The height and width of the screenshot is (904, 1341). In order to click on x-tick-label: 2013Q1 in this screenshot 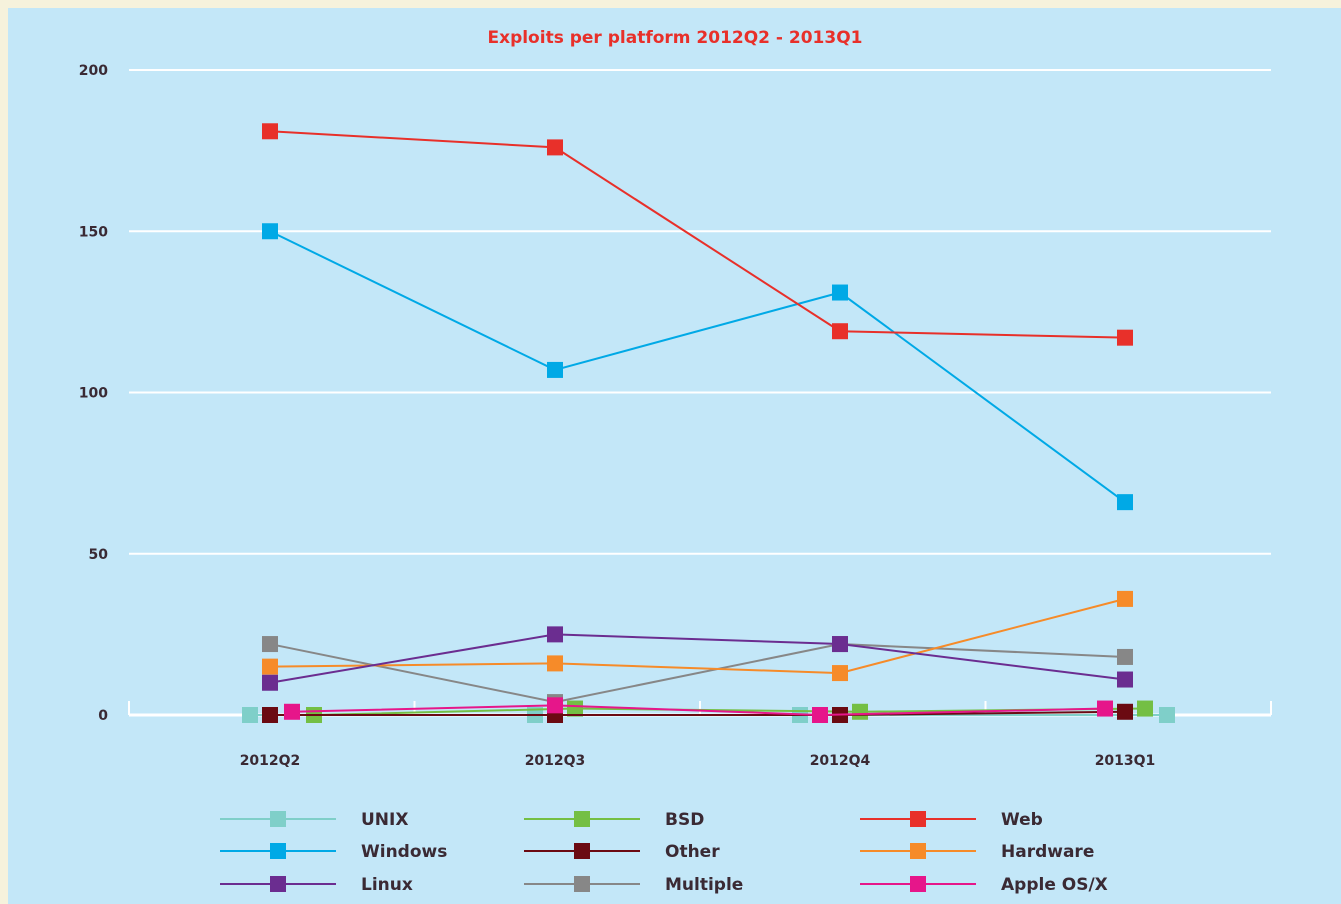, I will do `click(1125, 761)`.